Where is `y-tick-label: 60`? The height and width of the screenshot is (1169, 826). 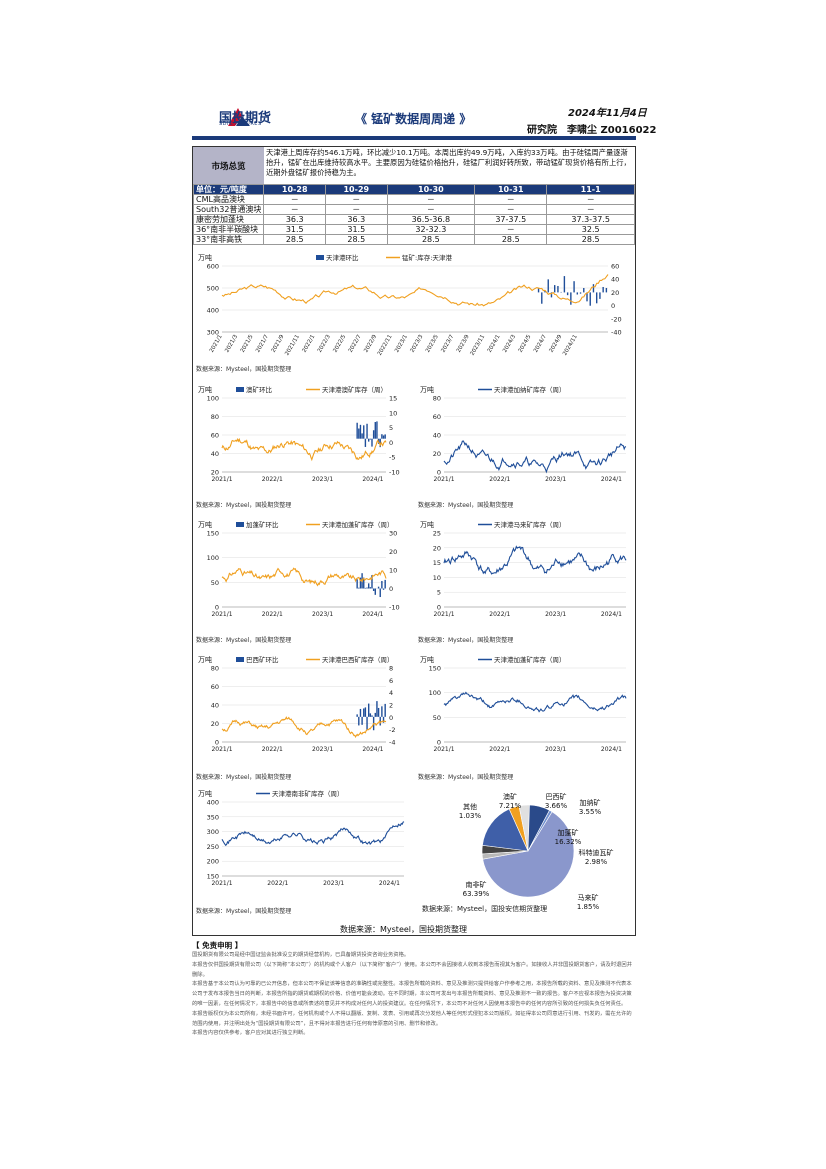
y-tick-label: 60 is located at coordinates (215, 687).